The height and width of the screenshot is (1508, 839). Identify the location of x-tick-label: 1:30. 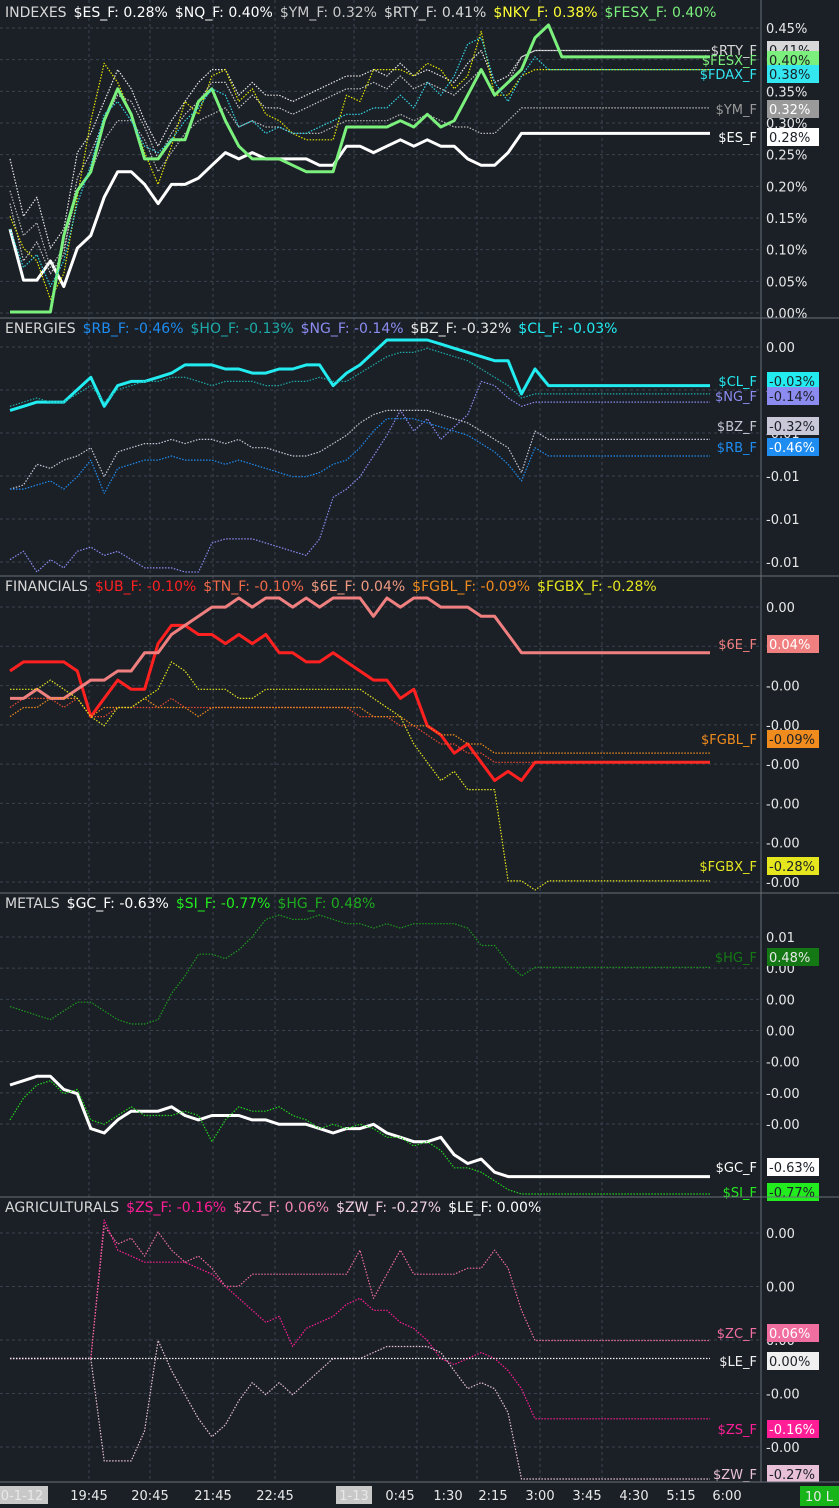
(447, 1496).